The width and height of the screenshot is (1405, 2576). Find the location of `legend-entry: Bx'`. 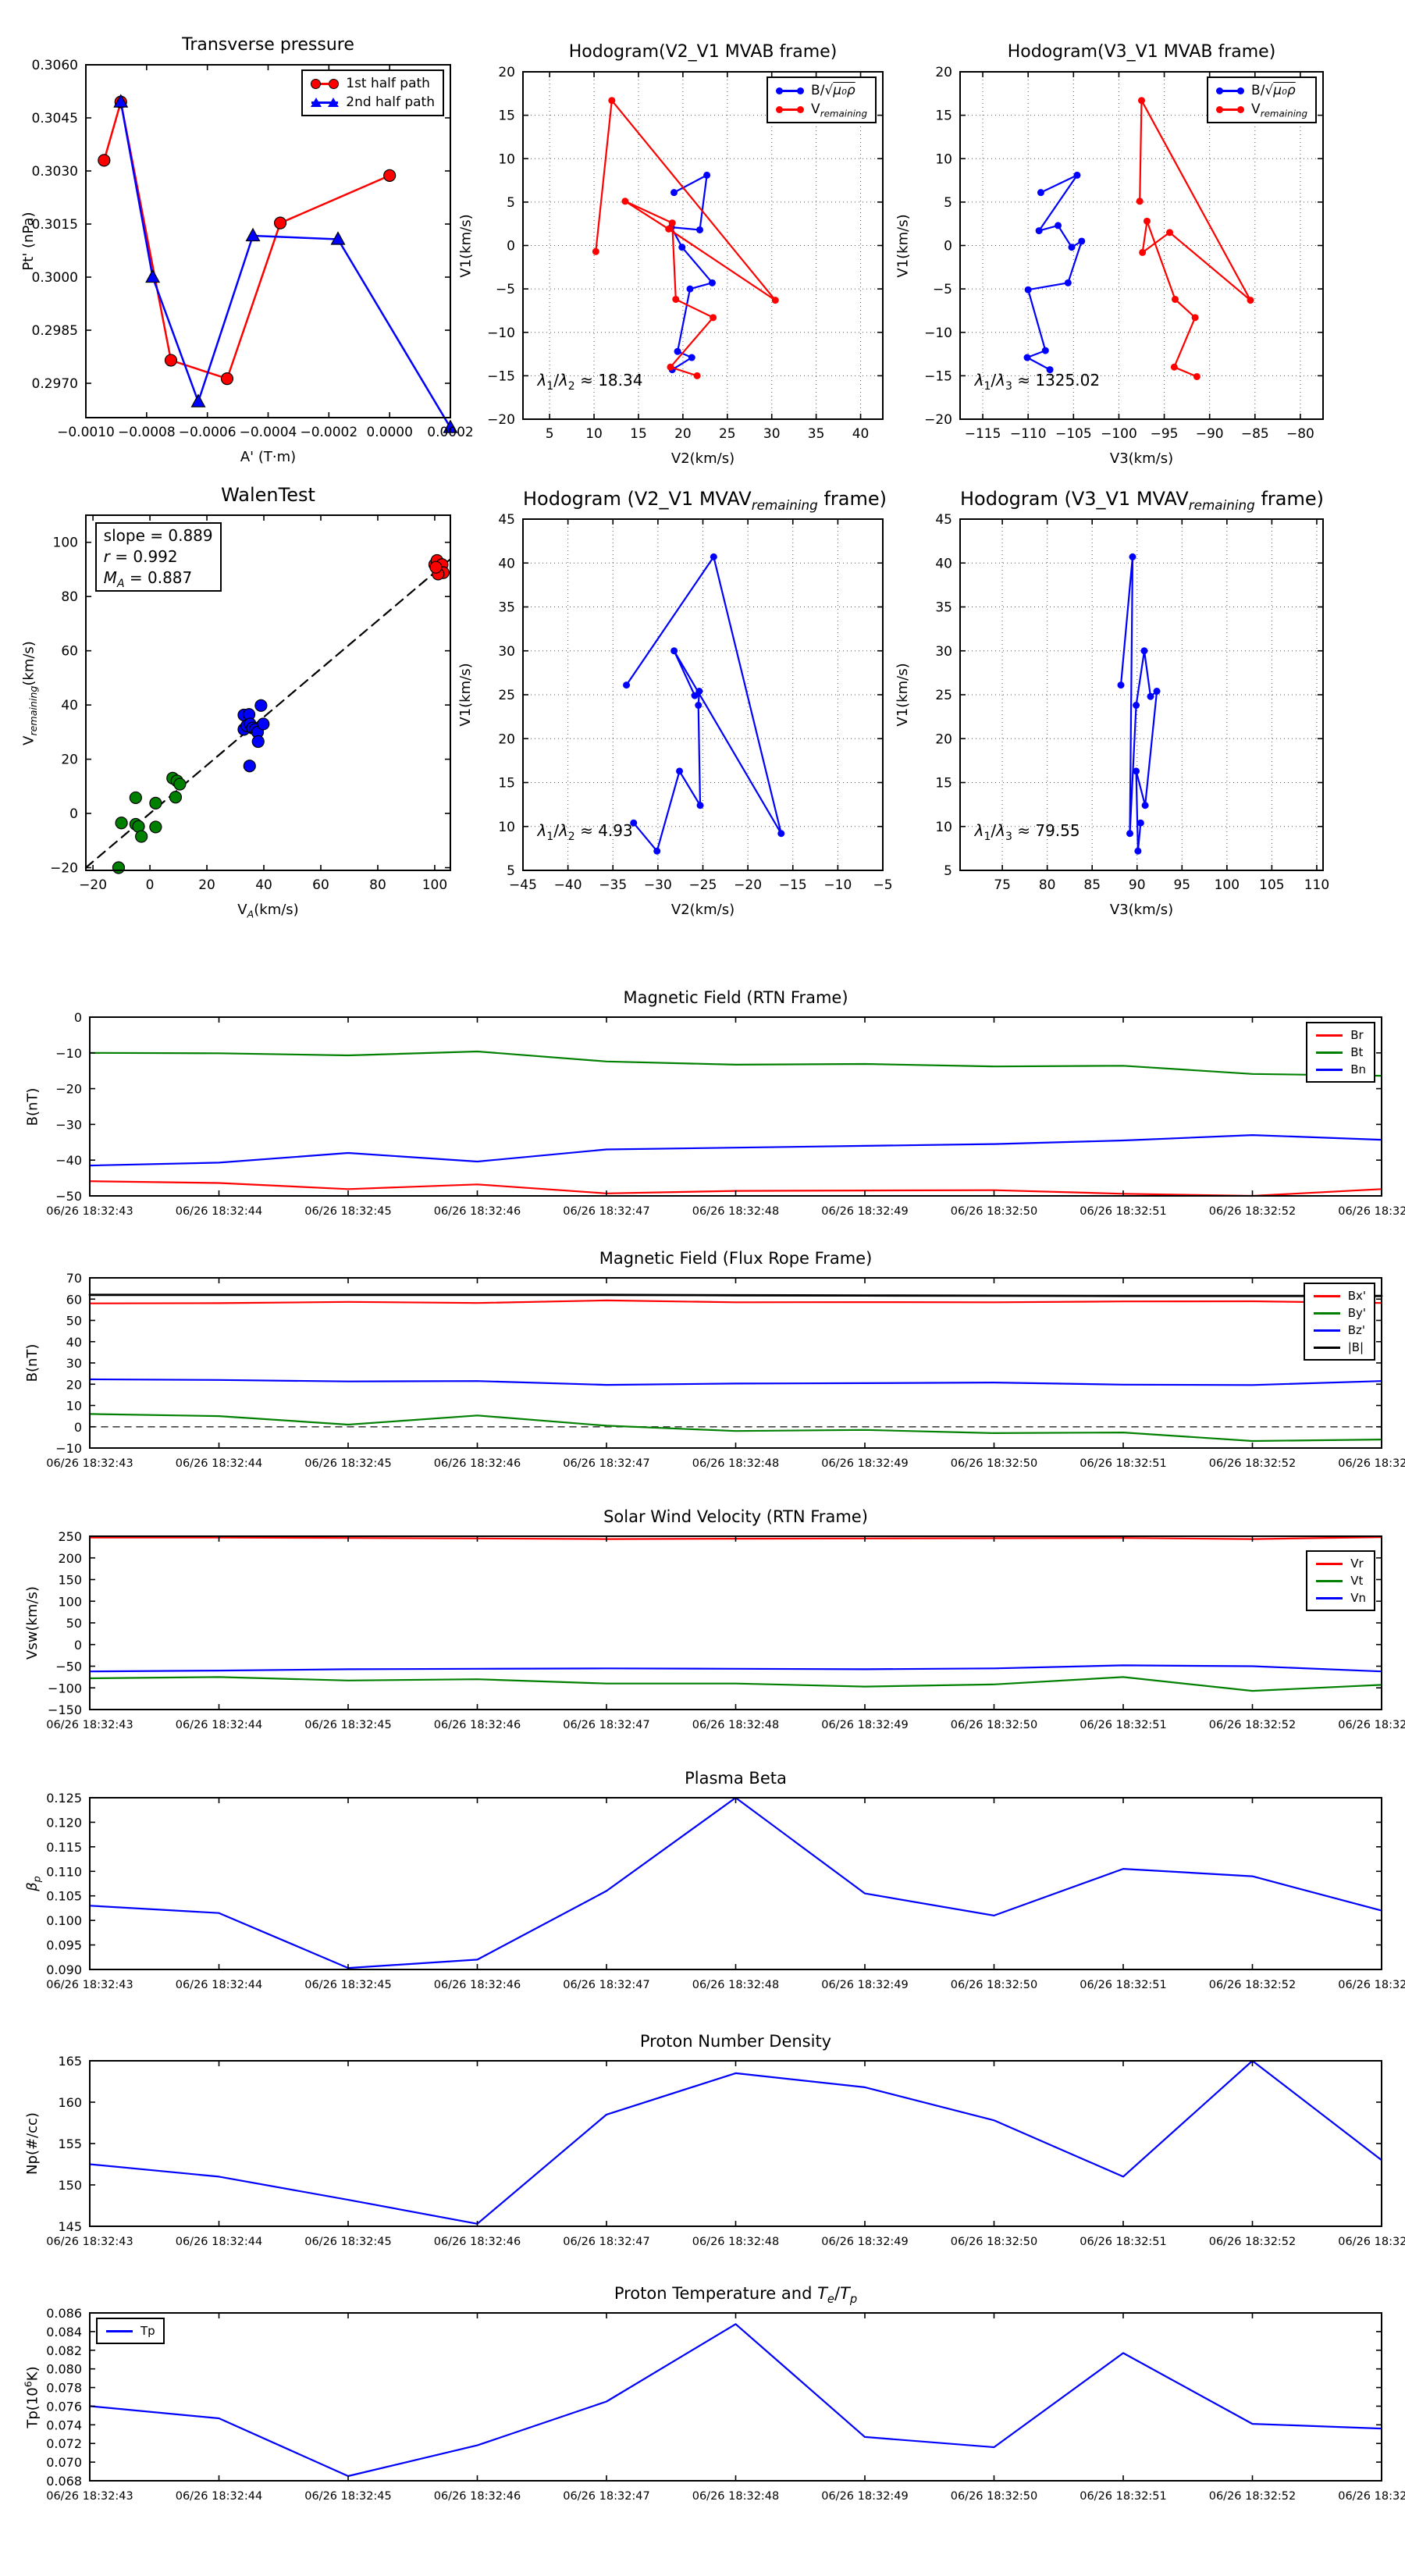

legend-entry: Bx' is located at coordinates (1340, 1295).